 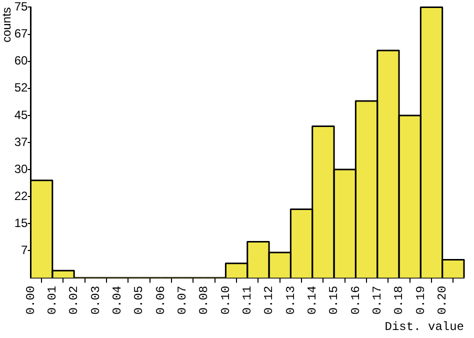 I want to click on x-tick-label: 0.13, so click(x=291, y=300).